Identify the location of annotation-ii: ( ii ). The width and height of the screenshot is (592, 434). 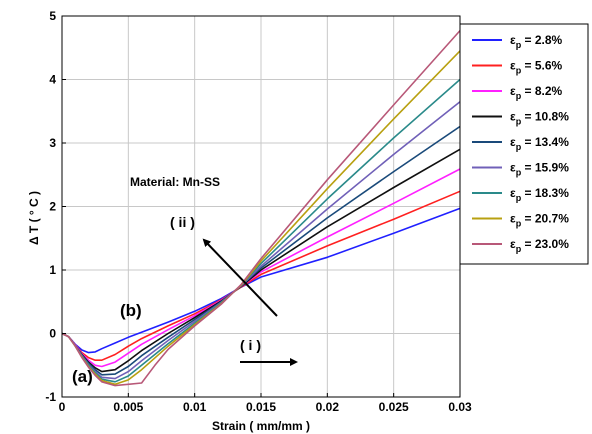
(182, 222).